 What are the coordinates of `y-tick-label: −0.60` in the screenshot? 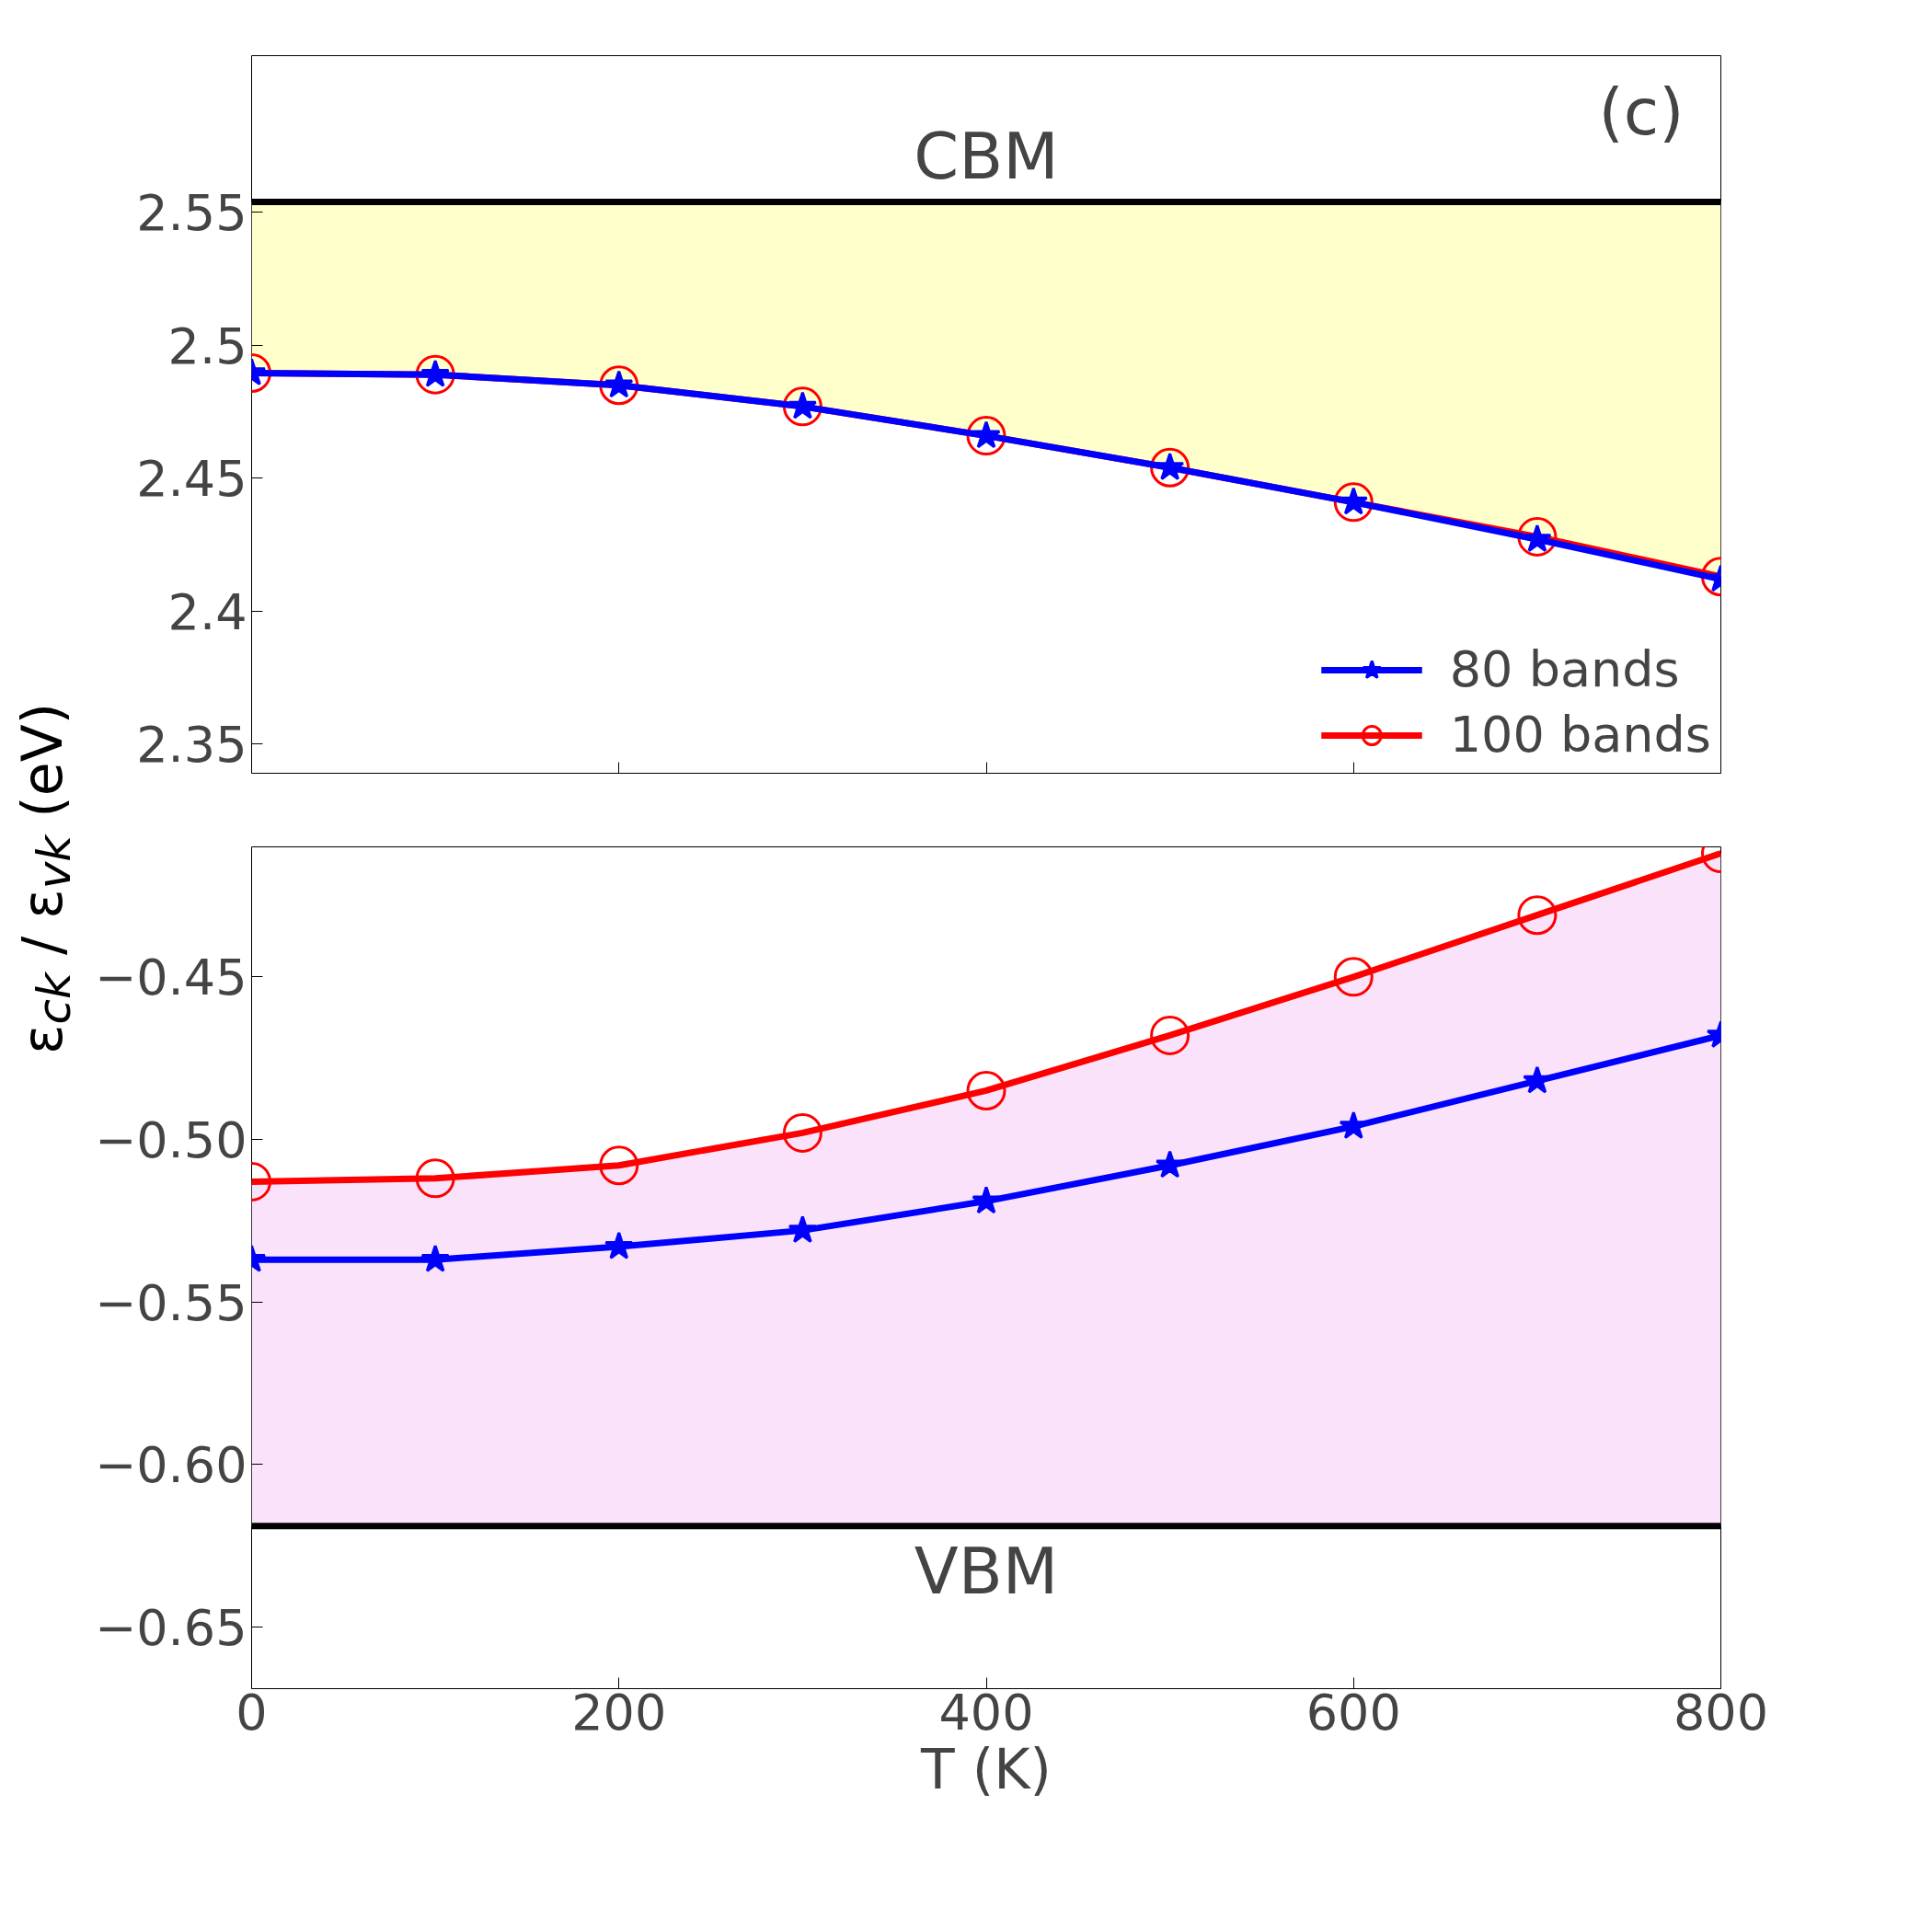 It's located at (171, 1465).